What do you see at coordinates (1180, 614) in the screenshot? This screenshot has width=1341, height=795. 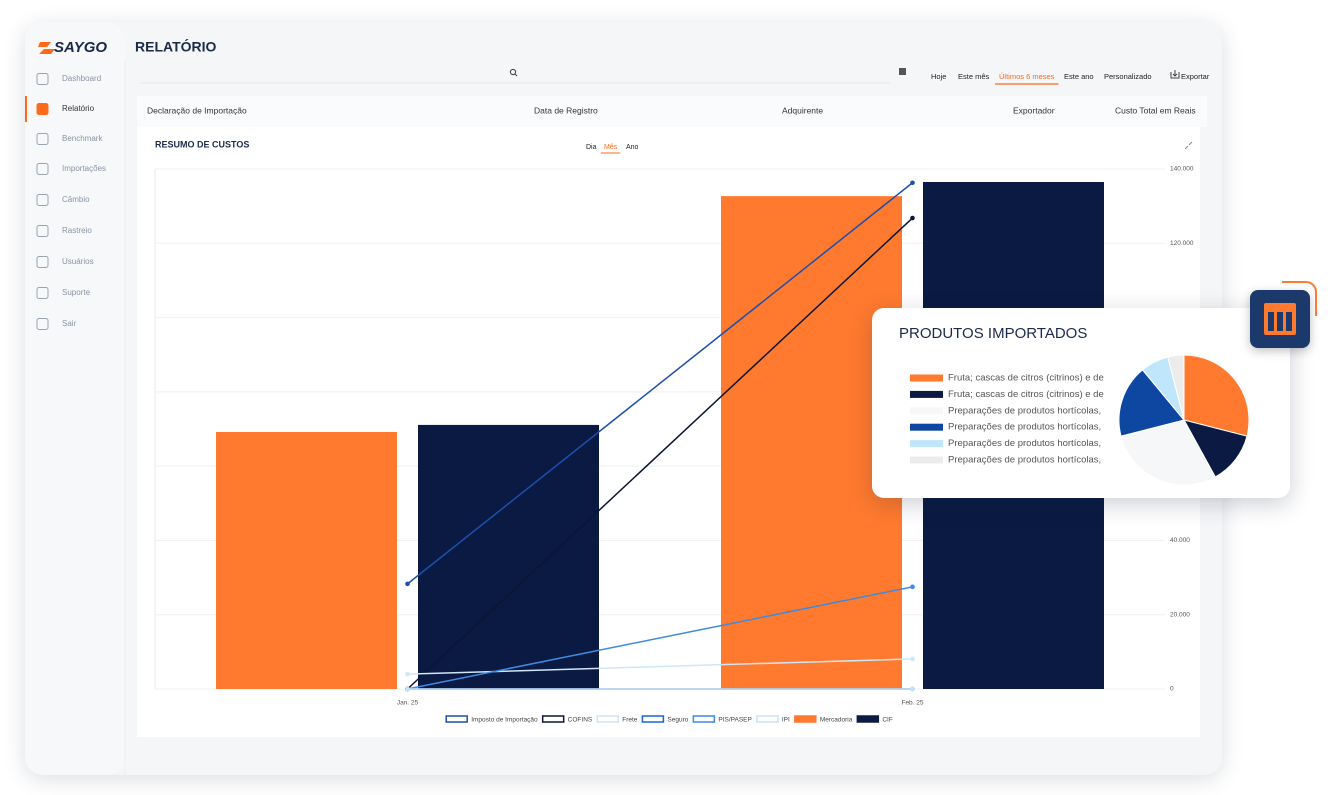 I see `y-tick-label: 20.000` at bounding box center [1180, 614].